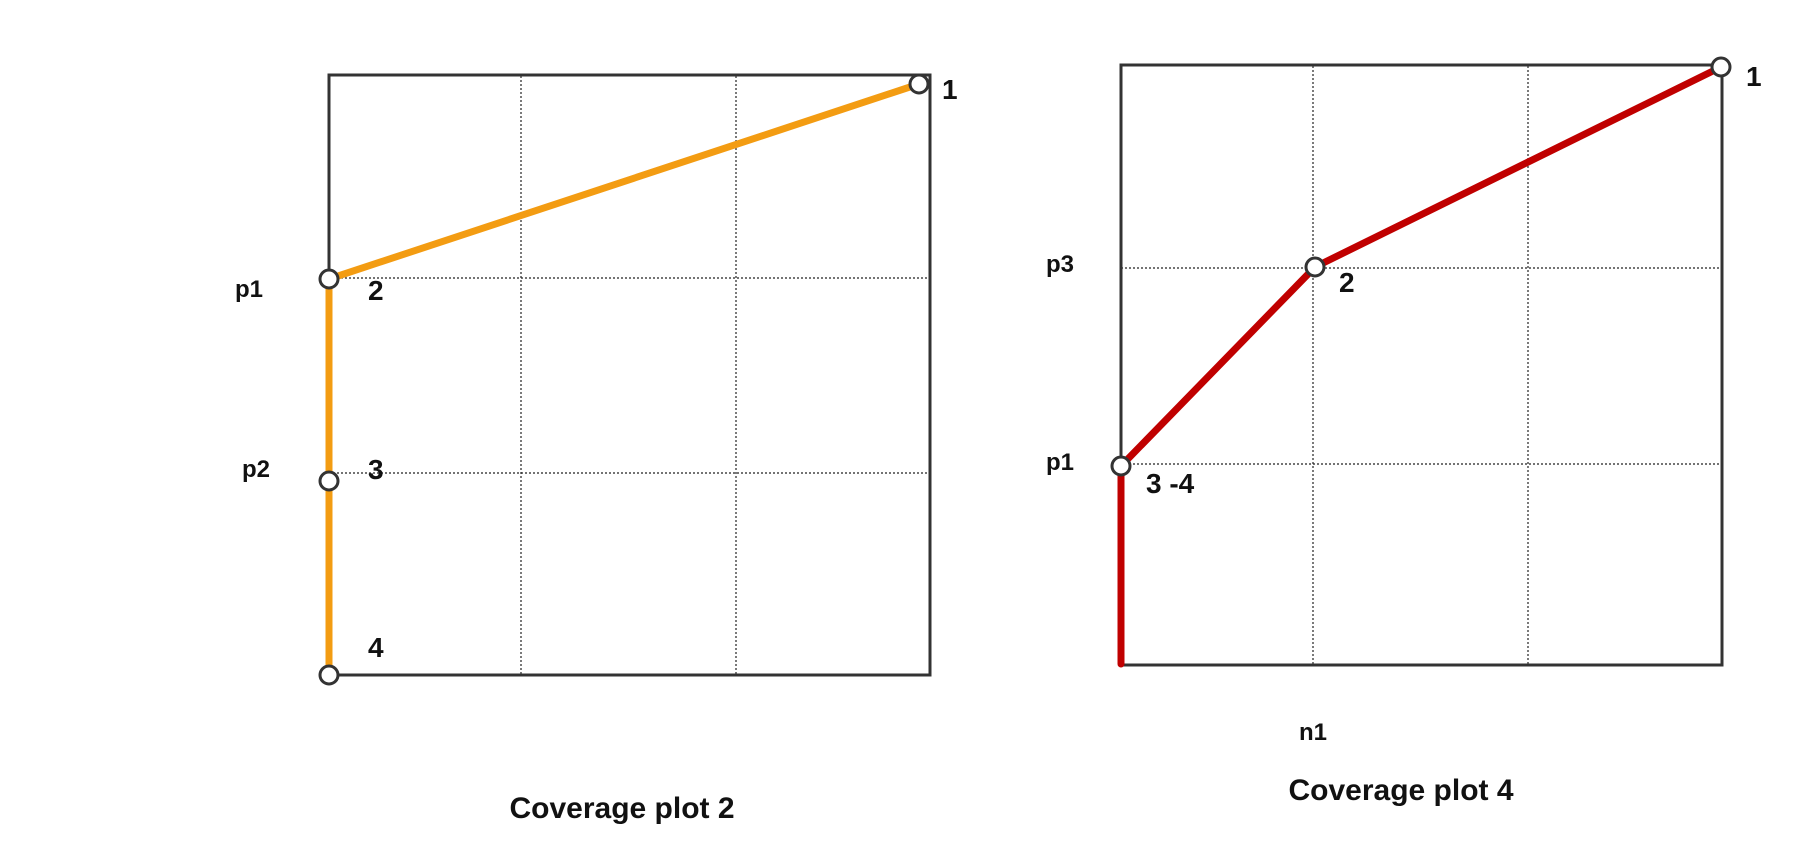 The width and height of the screenshot is (1803, 865). Describe the element at coordinates (376, 647) in the screenshot. I see `point-label: 4` at that location.